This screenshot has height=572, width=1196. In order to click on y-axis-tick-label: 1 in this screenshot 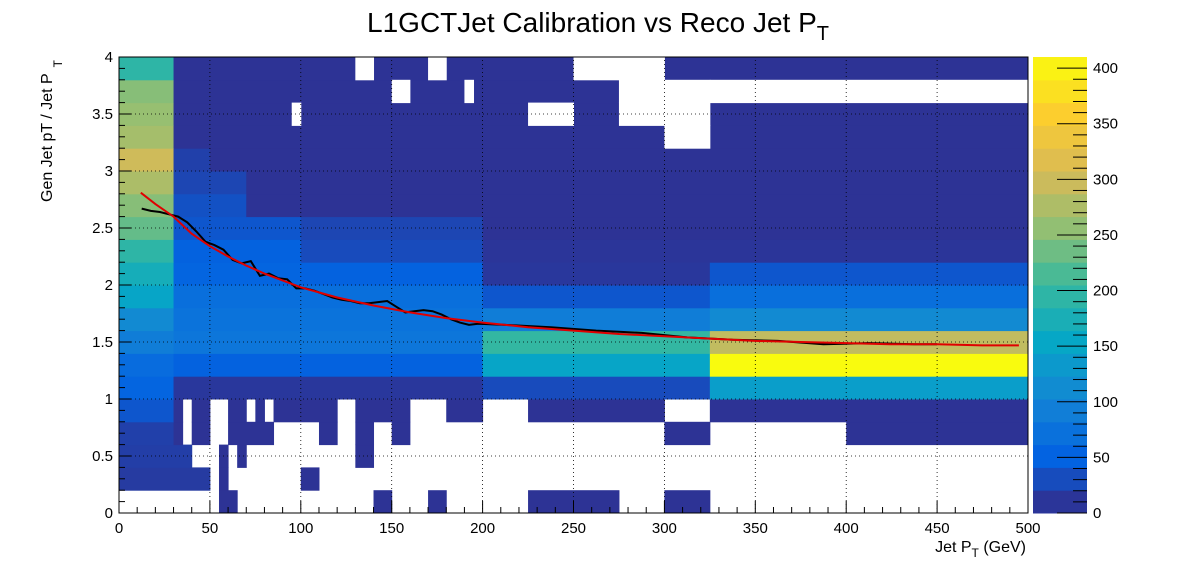, I will do `click(109, 399)`.